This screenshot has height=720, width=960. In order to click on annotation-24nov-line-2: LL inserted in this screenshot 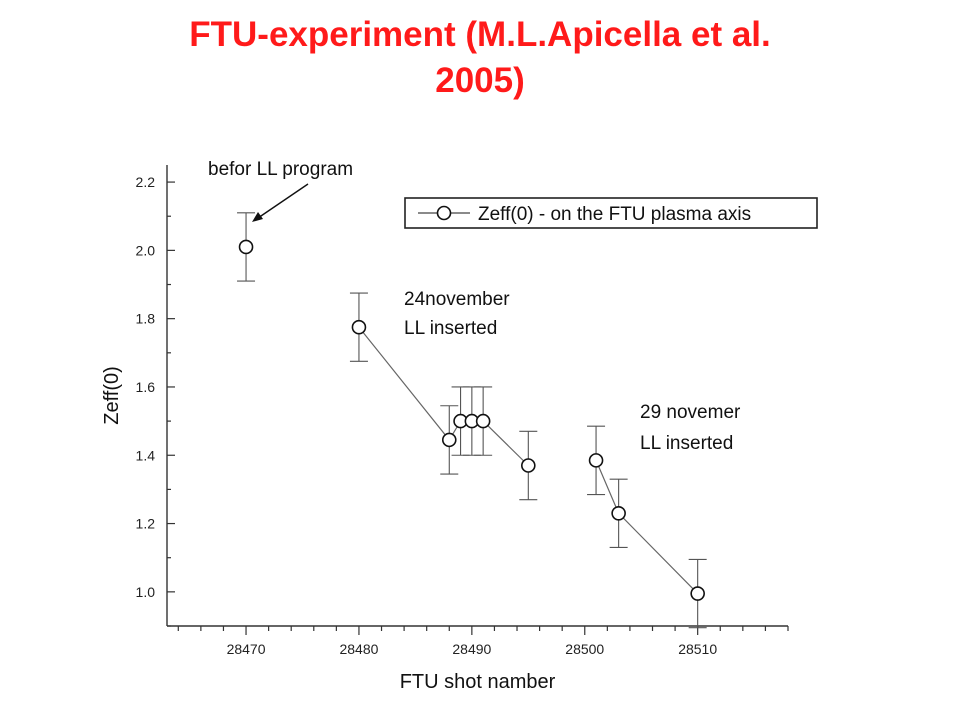, I will do `click(450, 328)`.